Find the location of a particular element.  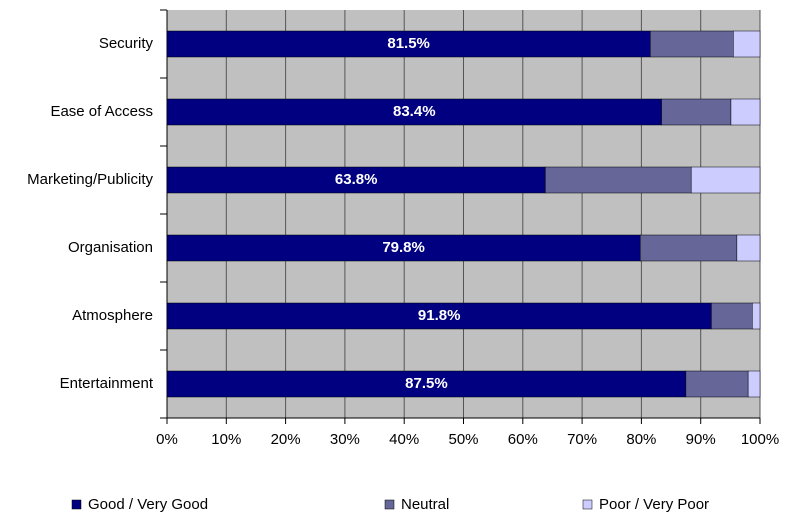

x-tick-label: 60% is located at coordinates (523, 439).